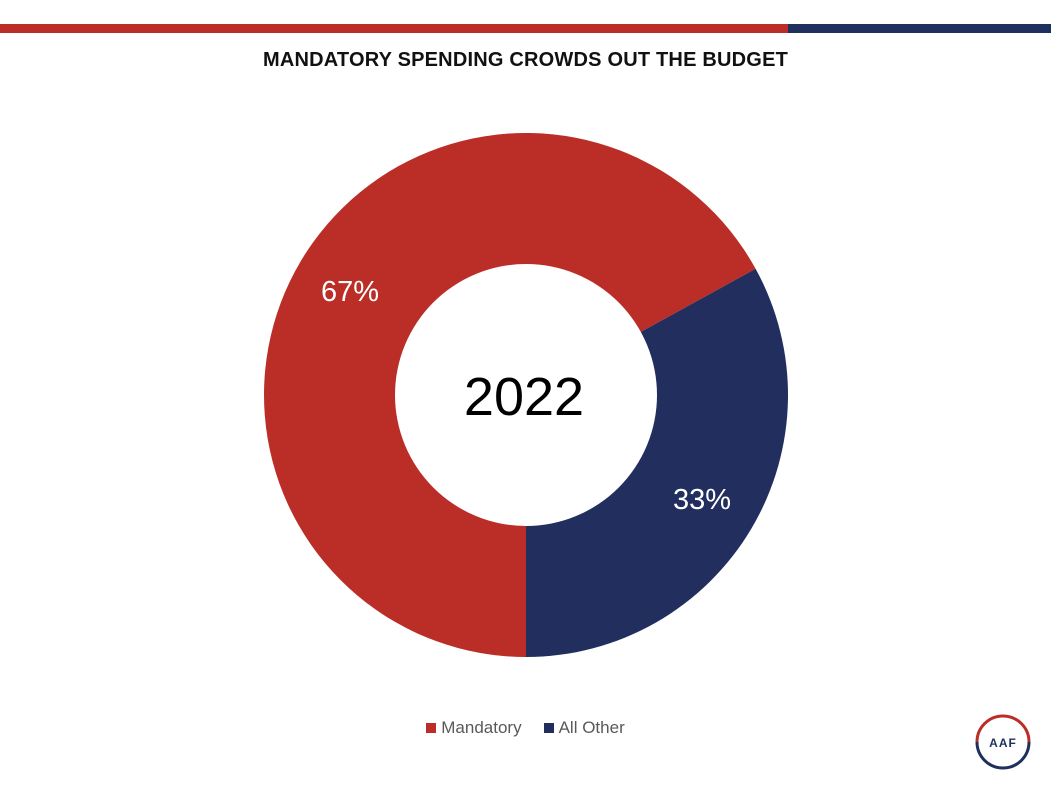 The width and height of the screenshot is (1051, 788). I want to click on legend-item-mandatory: Mandatory, so click(474, 728).